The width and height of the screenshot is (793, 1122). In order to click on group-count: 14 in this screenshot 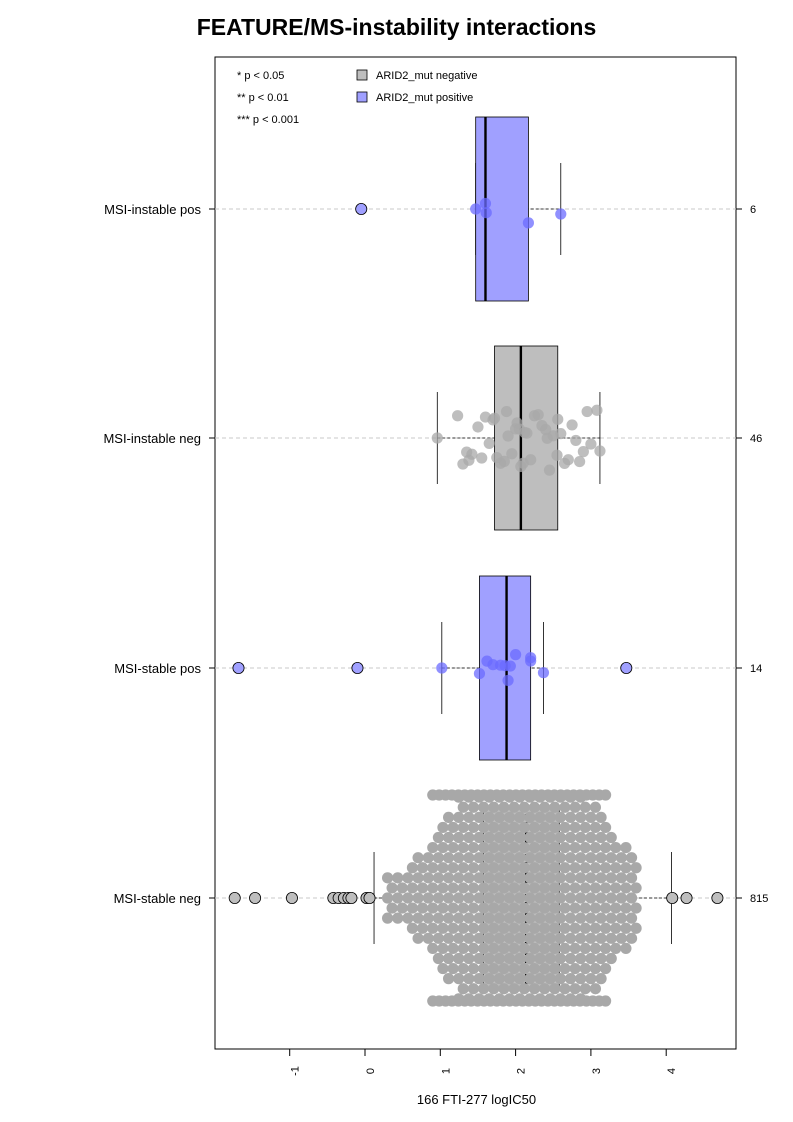, I will do `click(756, 669)`.